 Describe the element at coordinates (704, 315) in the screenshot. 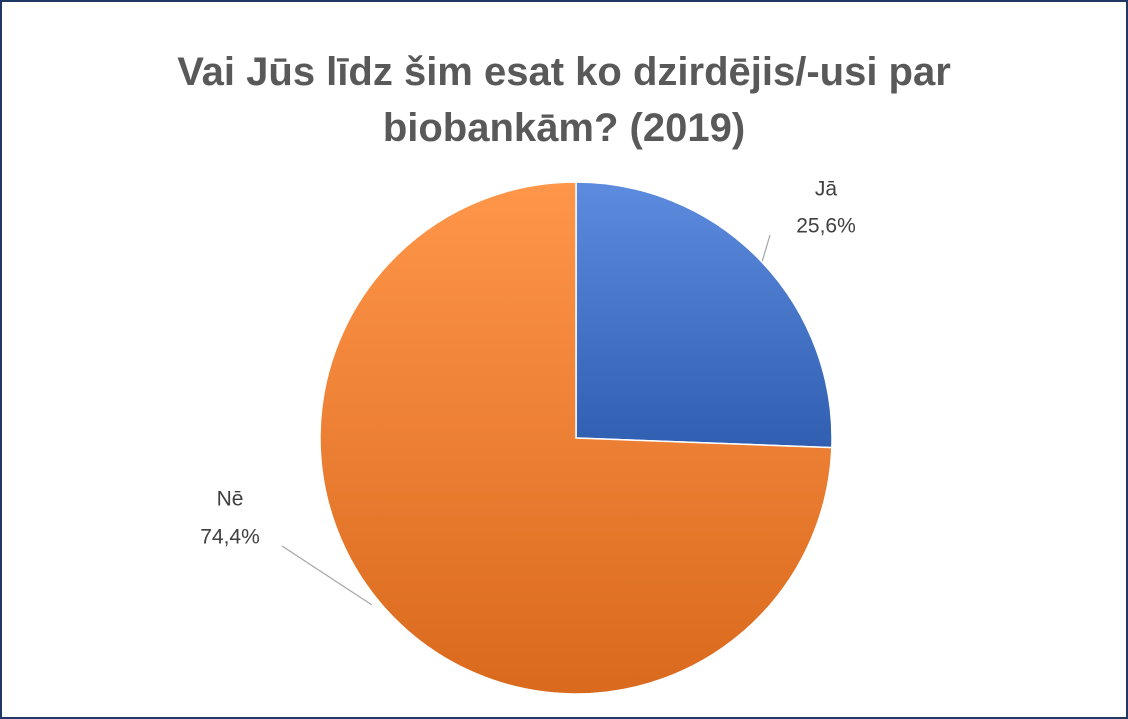

I see `pie-slice` at that location.